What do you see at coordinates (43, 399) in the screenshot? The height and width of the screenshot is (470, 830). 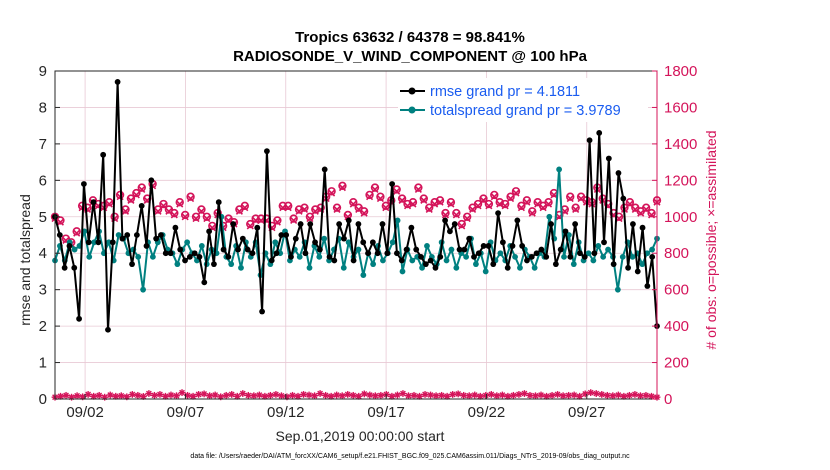 I see `y-left-tick-label: 0` at bounding box center [43, 399].